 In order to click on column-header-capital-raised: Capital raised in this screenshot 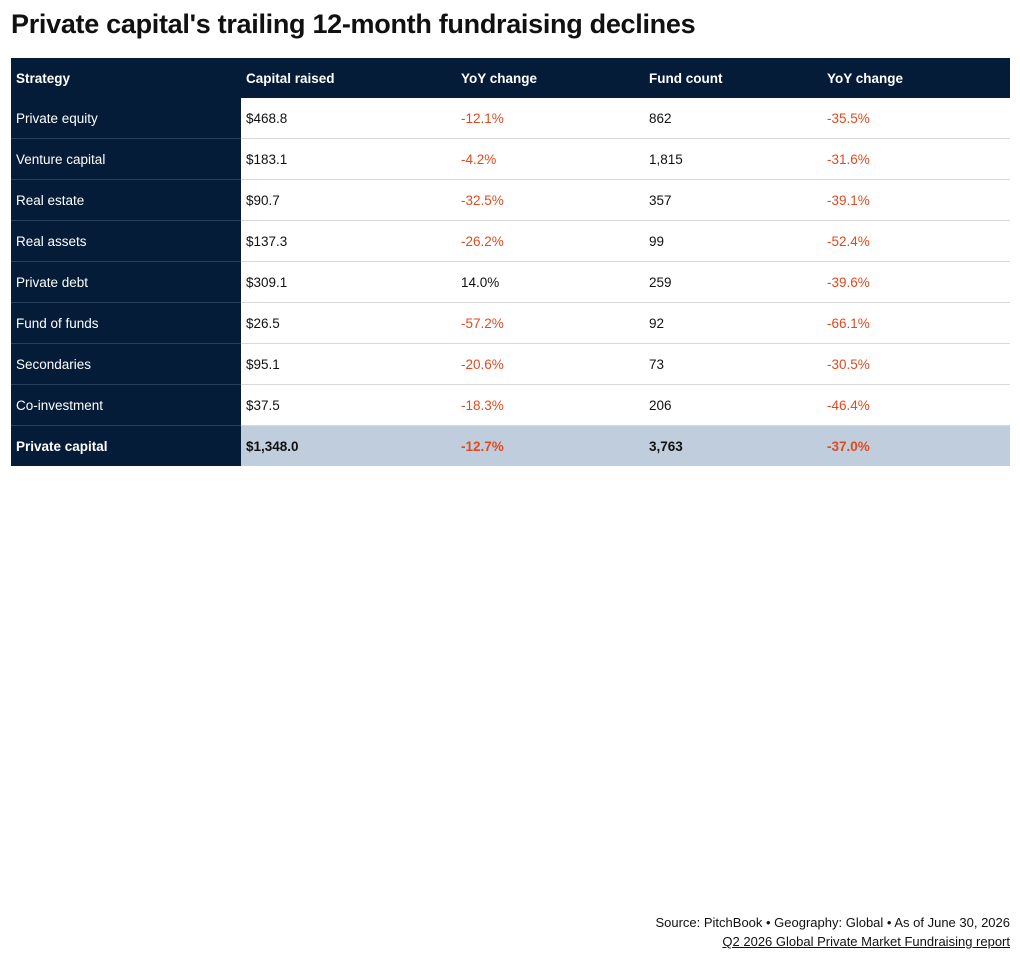, I will do `click(348, 78)`.